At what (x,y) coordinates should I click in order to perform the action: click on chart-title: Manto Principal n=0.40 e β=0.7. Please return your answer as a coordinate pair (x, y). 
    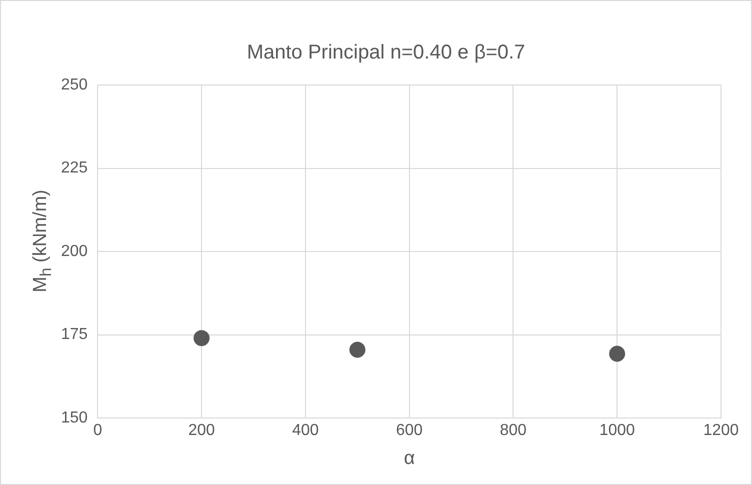
    Looking at the image, I should click on (386, 53).